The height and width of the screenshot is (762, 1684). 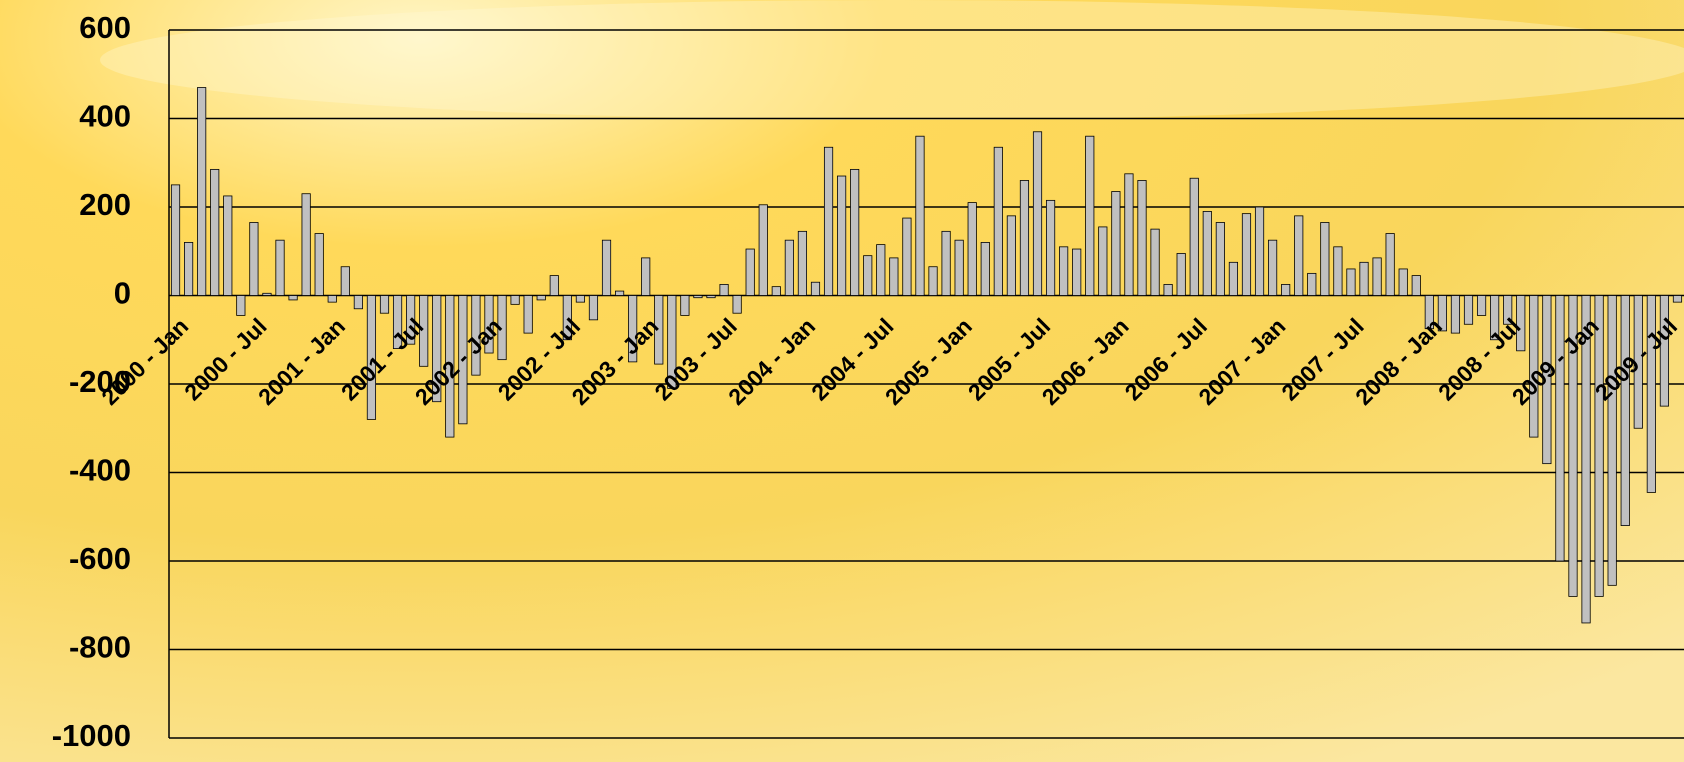 I want to click on y-tick-label: -200, so click(x=100, y=381).